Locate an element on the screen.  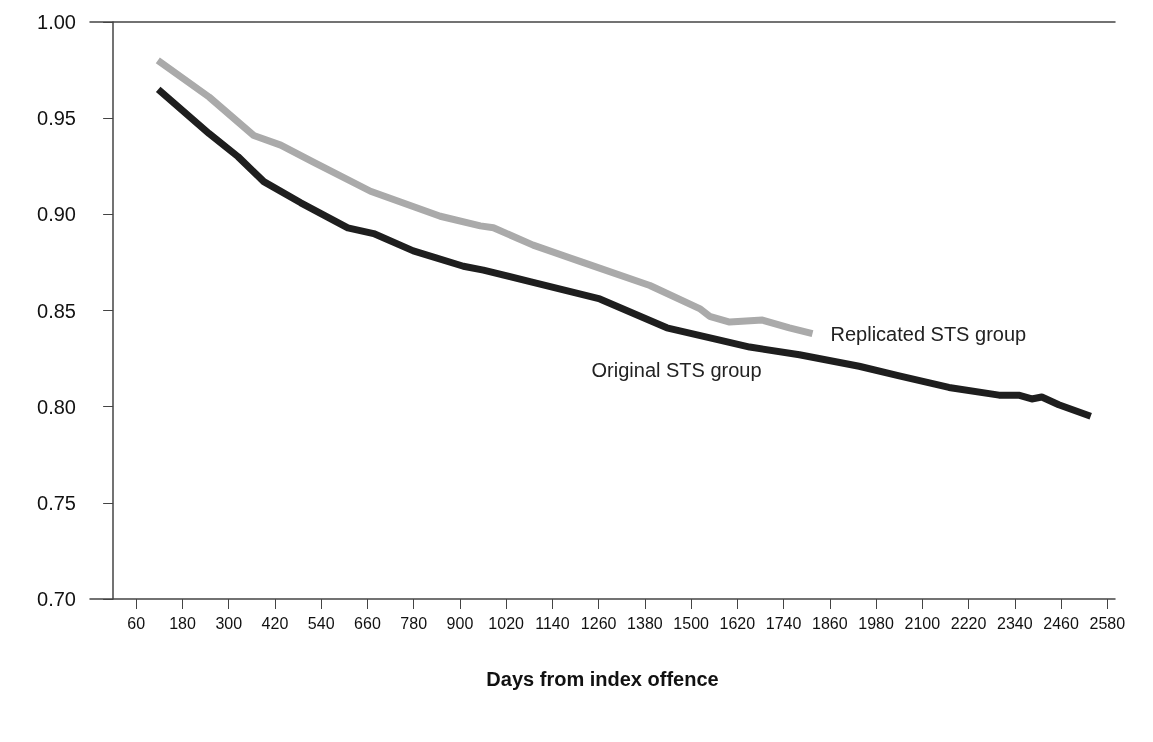
y-tick-label: 0.75 is located at coordinates (56, 502).